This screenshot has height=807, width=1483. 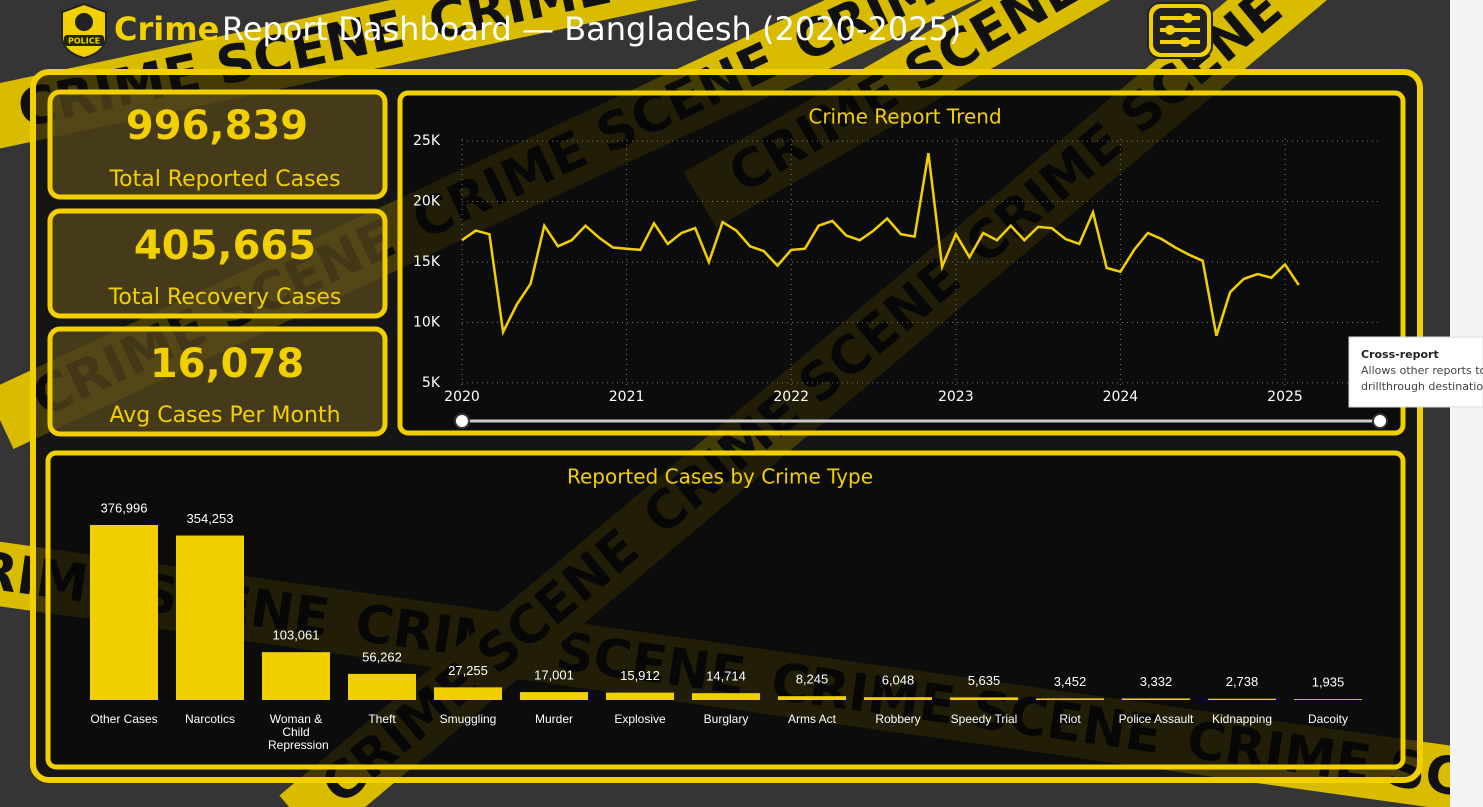 What do you see at coordinates (427, 202) in the screenshot?
I see `y-tick-label: 20K` at bounding box center [427, 202].